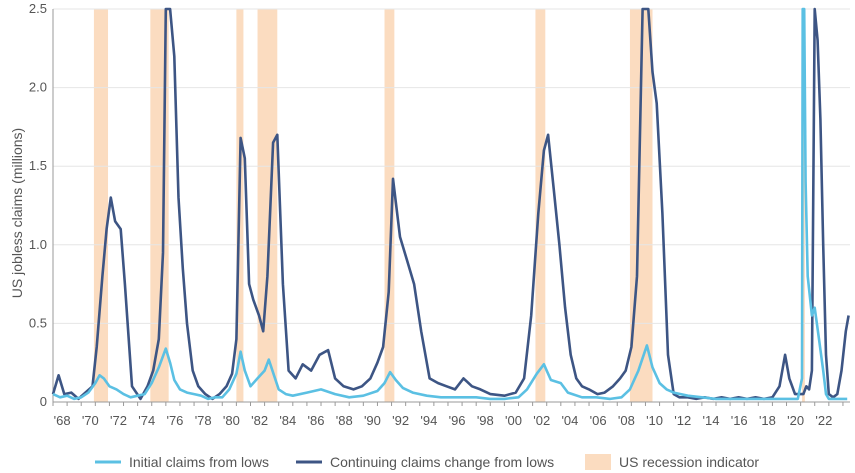 This screenshot has height=473, width=855. What do you see at coordinates (62, 420) in the screenshot?
I see `x-tick-label: '68` at bounding box center [62, 420].